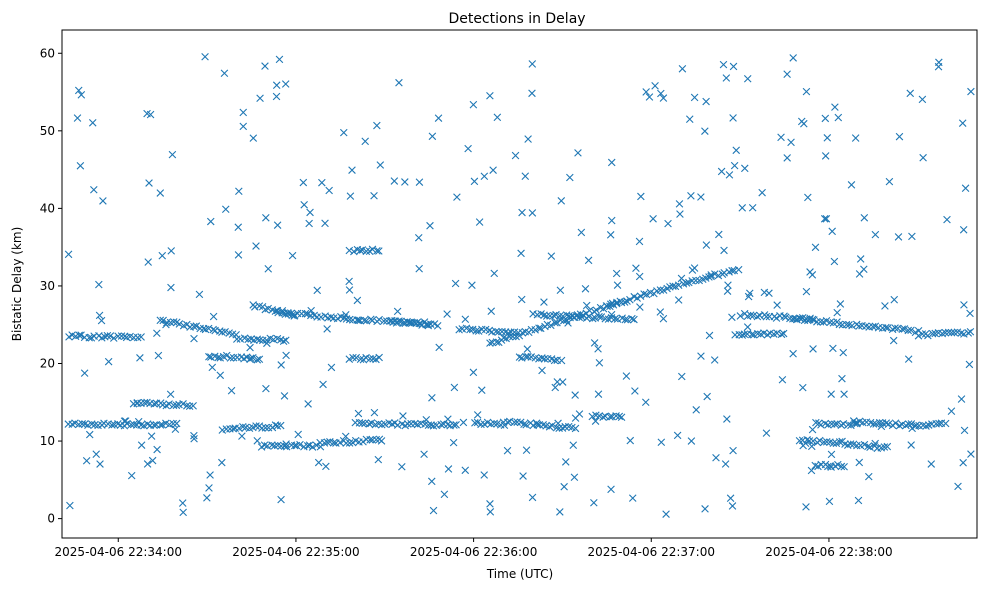  Describe the element at coordinates (51, 519) in the screenshot. I see `y-tick-label: 0` at that location.